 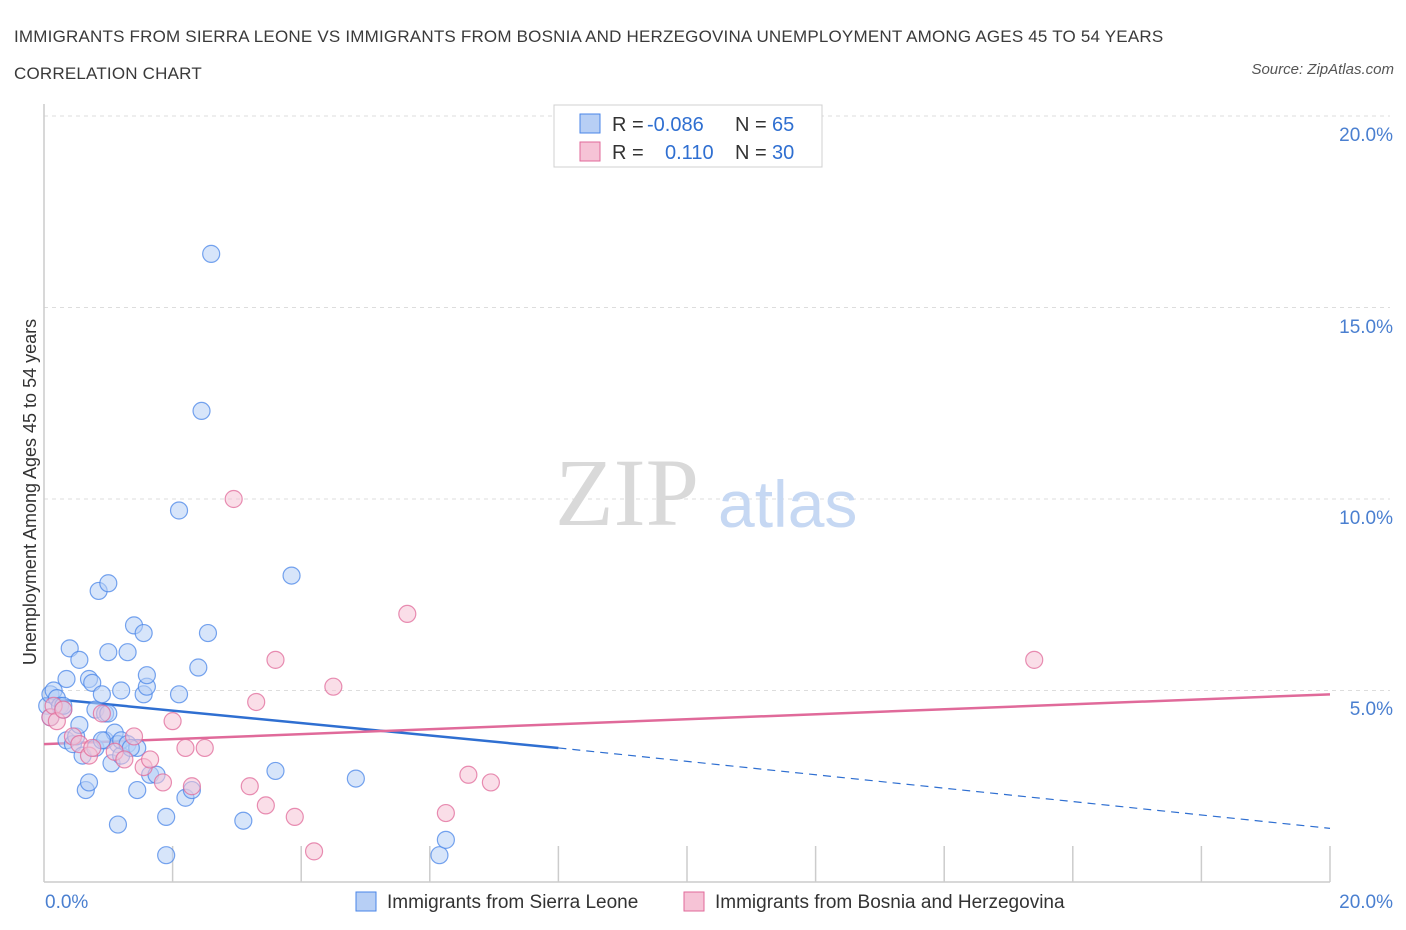 I want to click on legend-n-label-1: N =, so click(x=751, y=125).